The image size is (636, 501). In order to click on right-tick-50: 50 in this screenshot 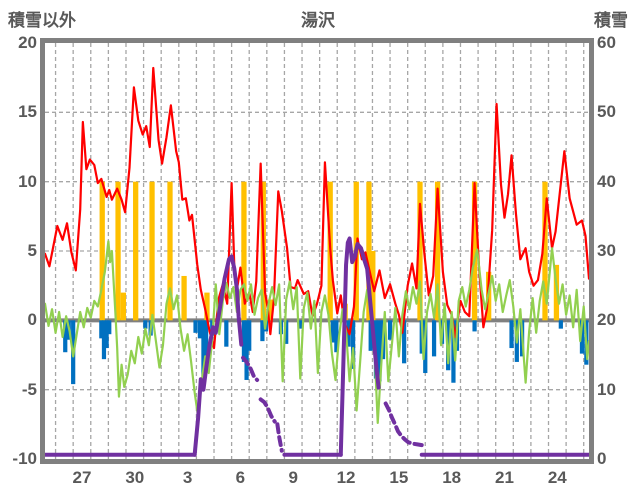, I will do `click(606, 112)`.